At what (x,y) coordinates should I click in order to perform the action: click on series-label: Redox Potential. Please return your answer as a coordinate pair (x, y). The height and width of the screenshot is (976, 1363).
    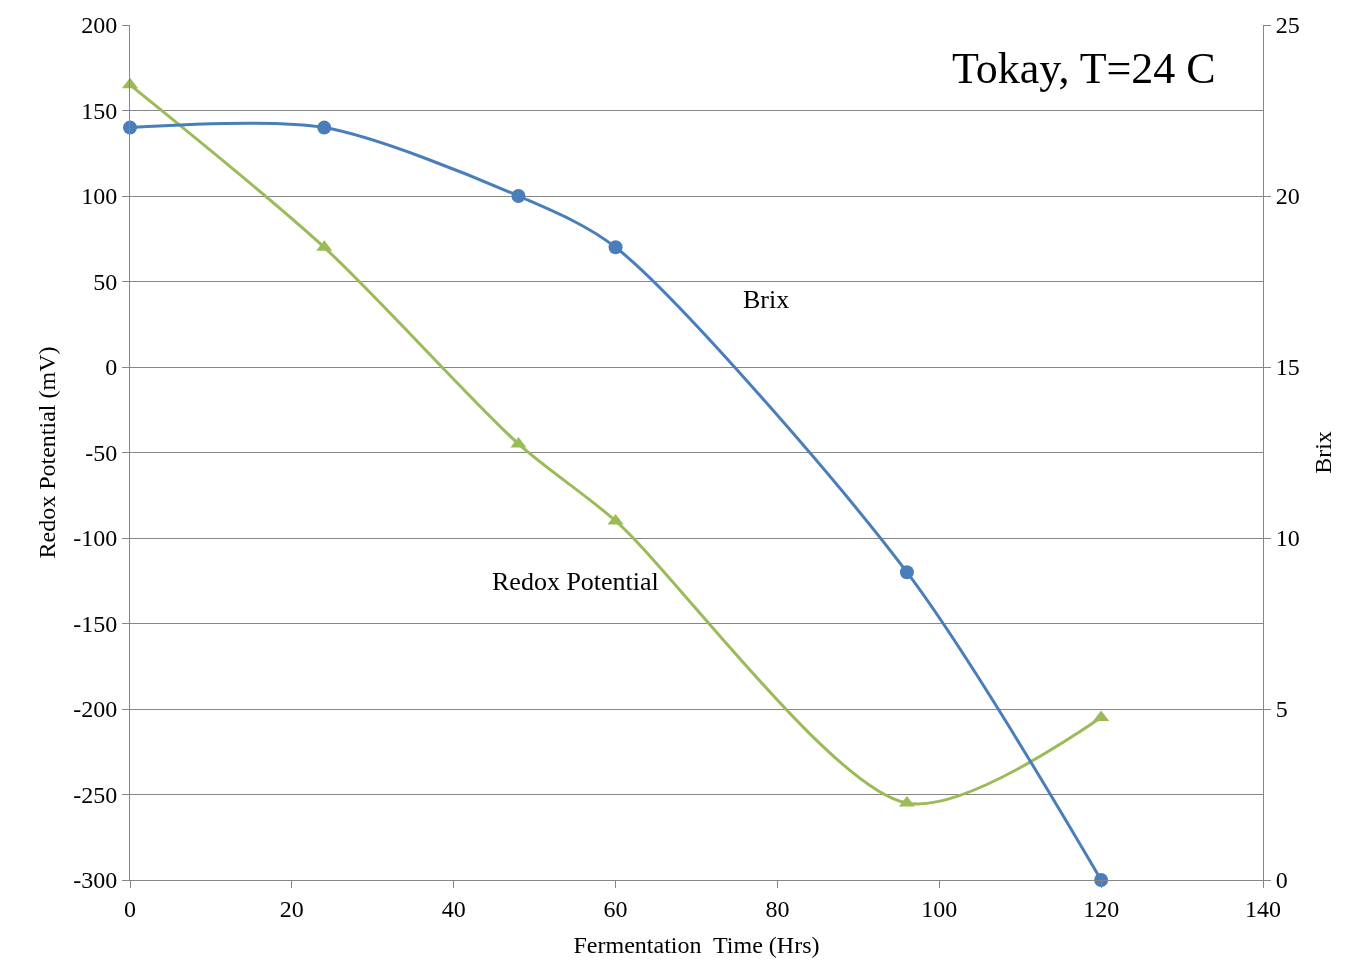
    Looking at the image, I should click on (575, 581).